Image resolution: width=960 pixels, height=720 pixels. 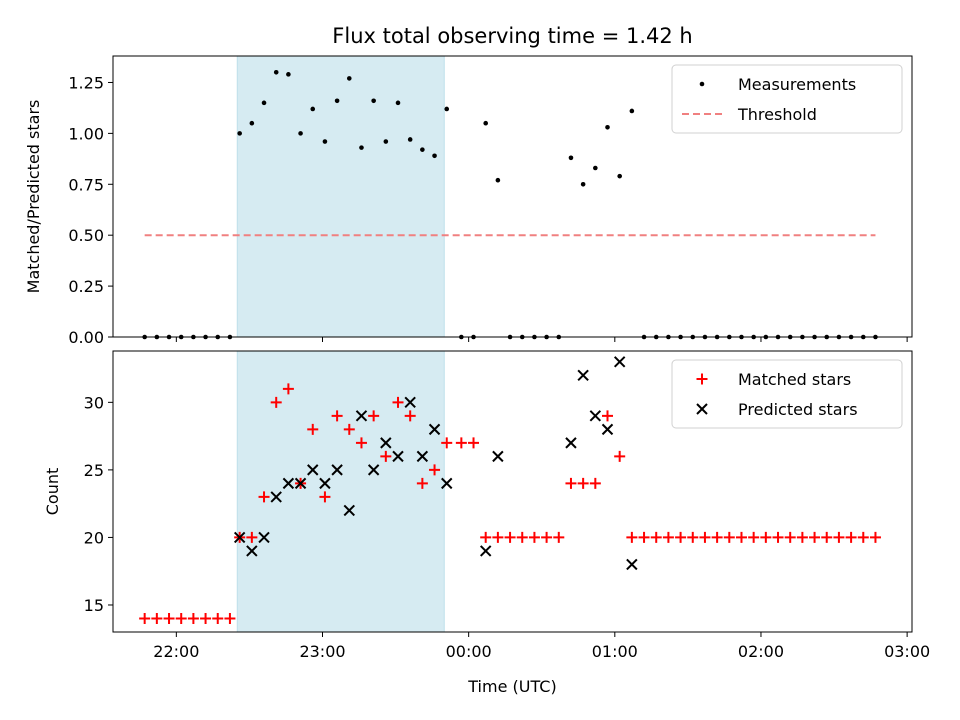 What do you see at coordinates (176, 651) in the screenshot?
I see `x-tick-label: 22:00` at bounding box center [176, 651].